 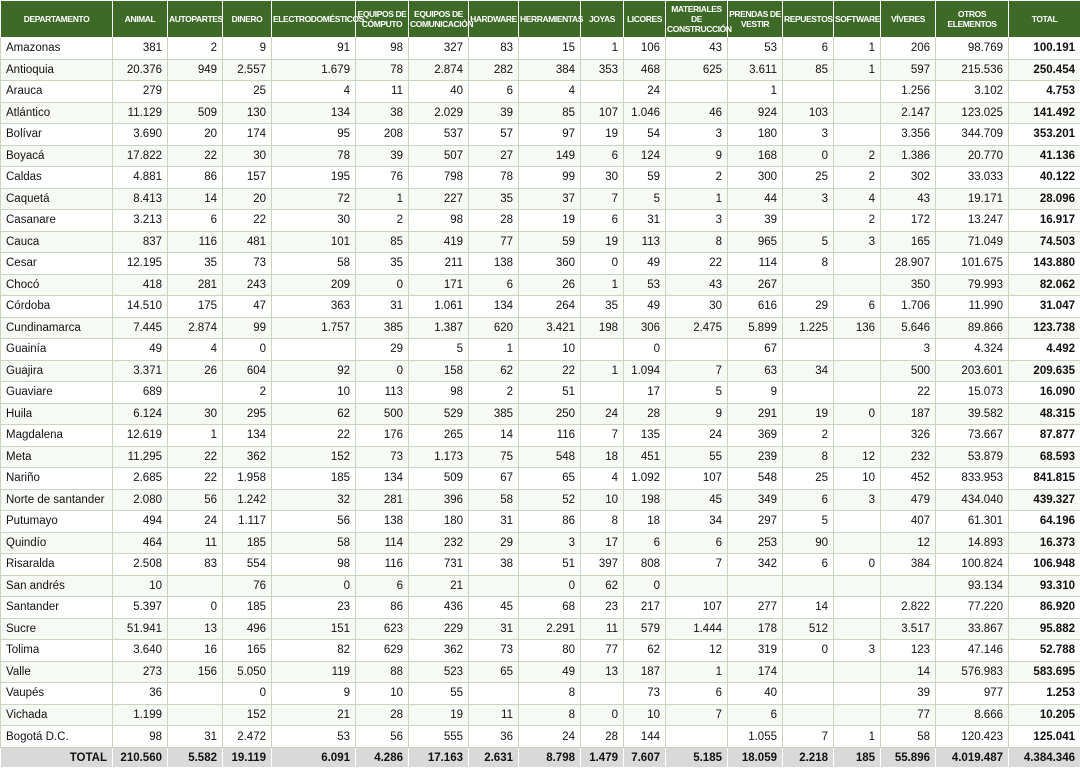 What do you see at coordinates (438, 112) in the screenshot?
I see `value-cell: 2.029` at bounding box center [438, 112].